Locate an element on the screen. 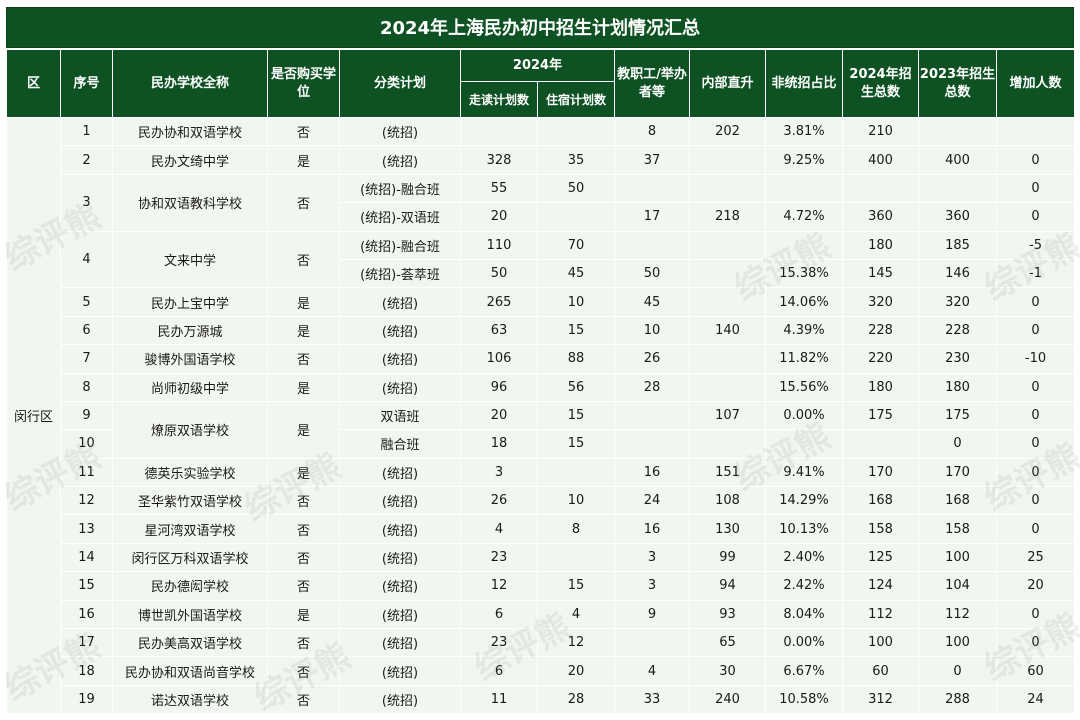 The image size is (1080, 720). header-increase: 增加人数 is located at coordinates (1035, 83).